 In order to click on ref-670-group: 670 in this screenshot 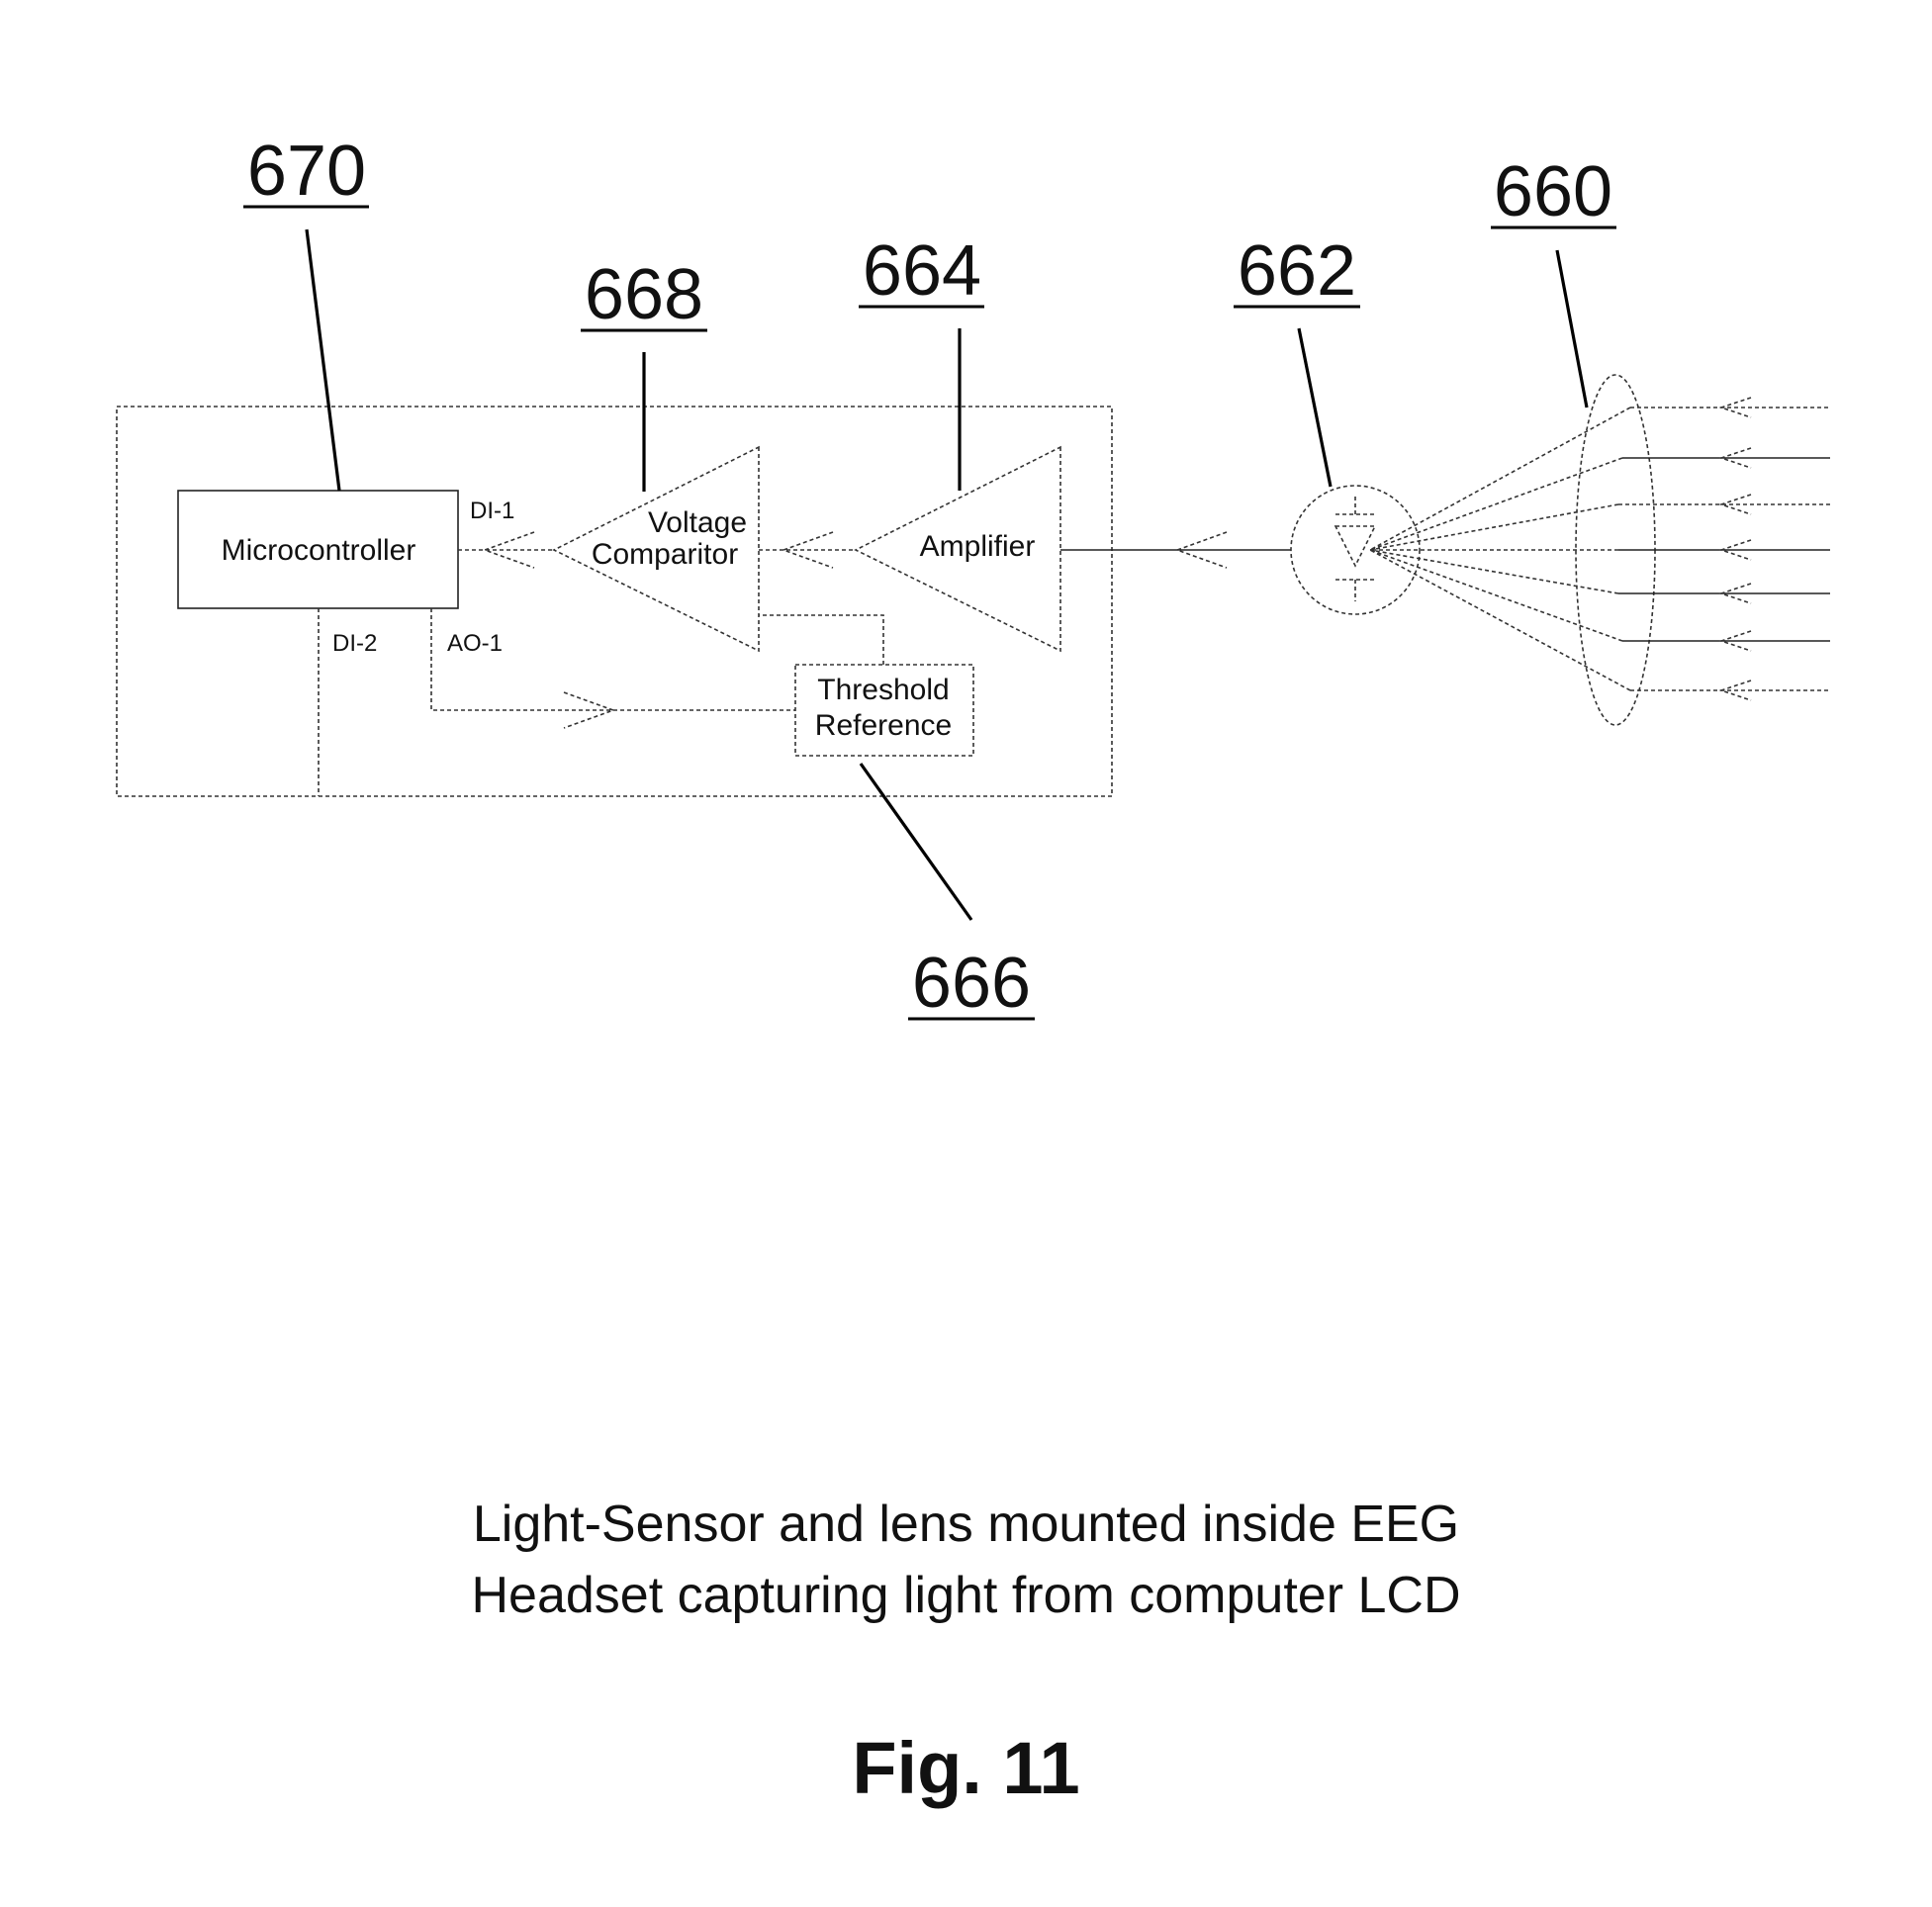, I will do `click(306, 311)`.